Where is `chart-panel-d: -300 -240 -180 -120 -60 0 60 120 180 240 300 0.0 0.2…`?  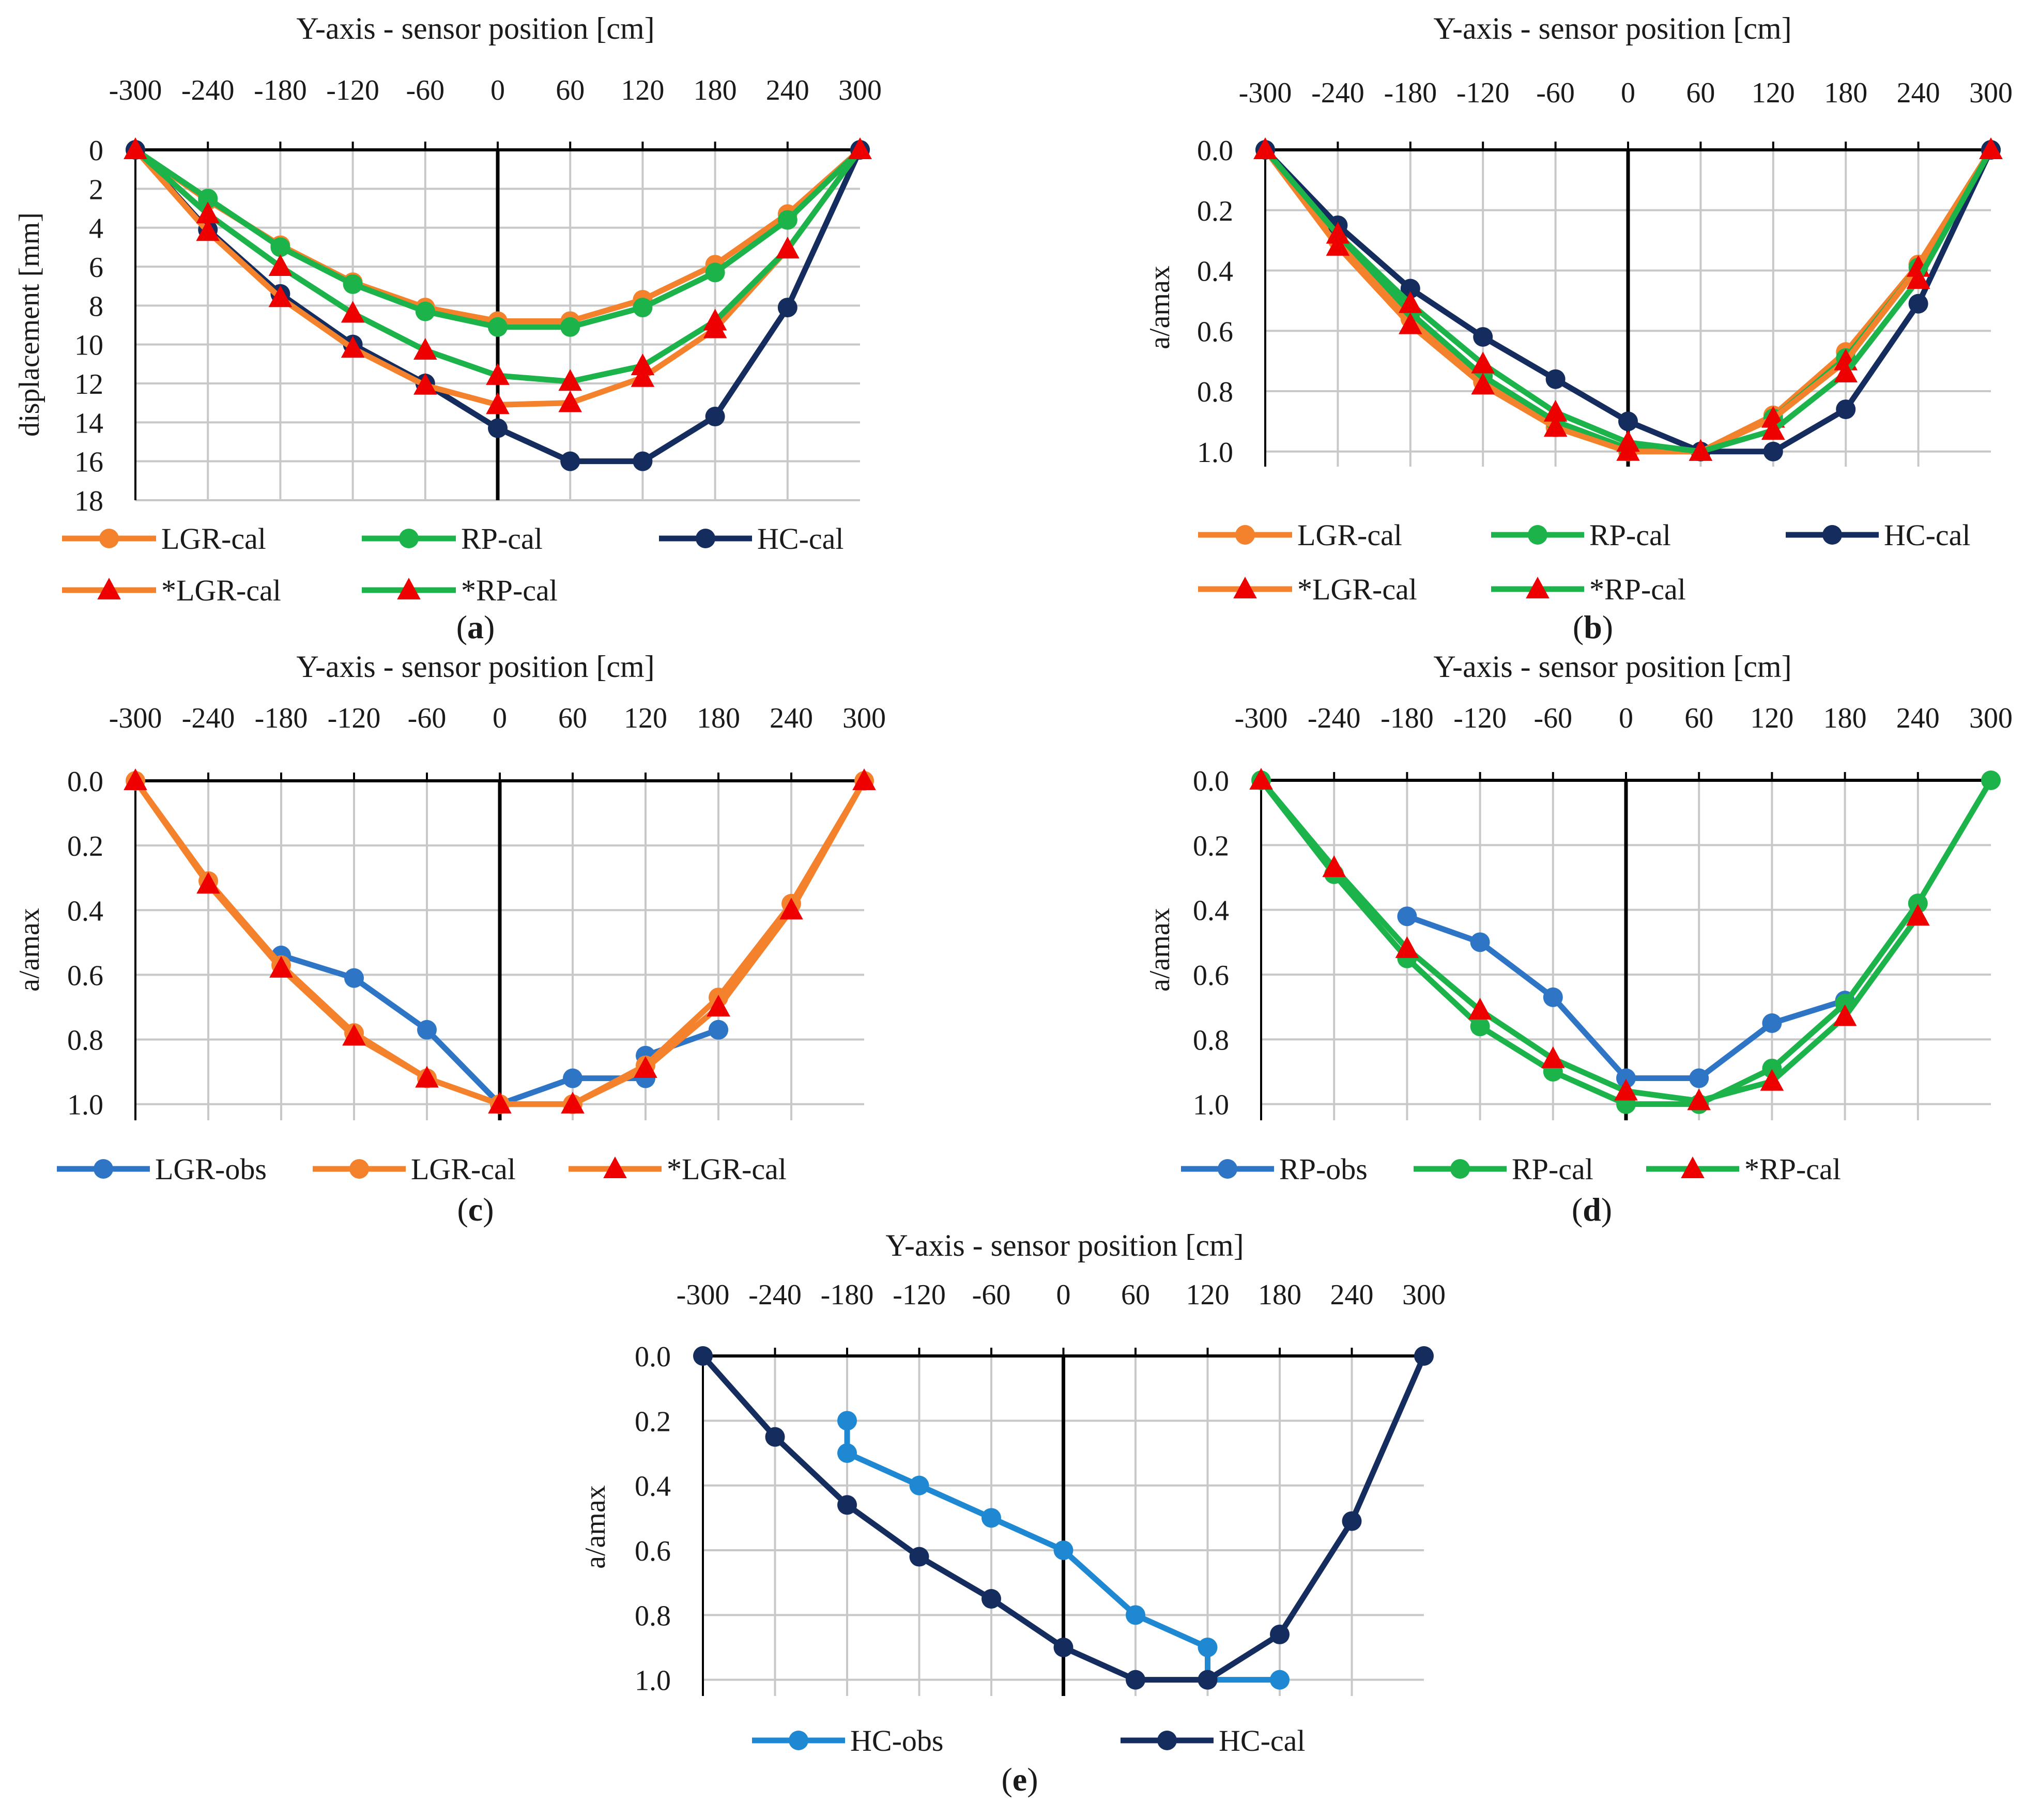 chart-panel-d: -300 -240 -180 -120 -60 0 60 120 180 240 300 0.0 0.2… is located at coordinates (1578, 939).